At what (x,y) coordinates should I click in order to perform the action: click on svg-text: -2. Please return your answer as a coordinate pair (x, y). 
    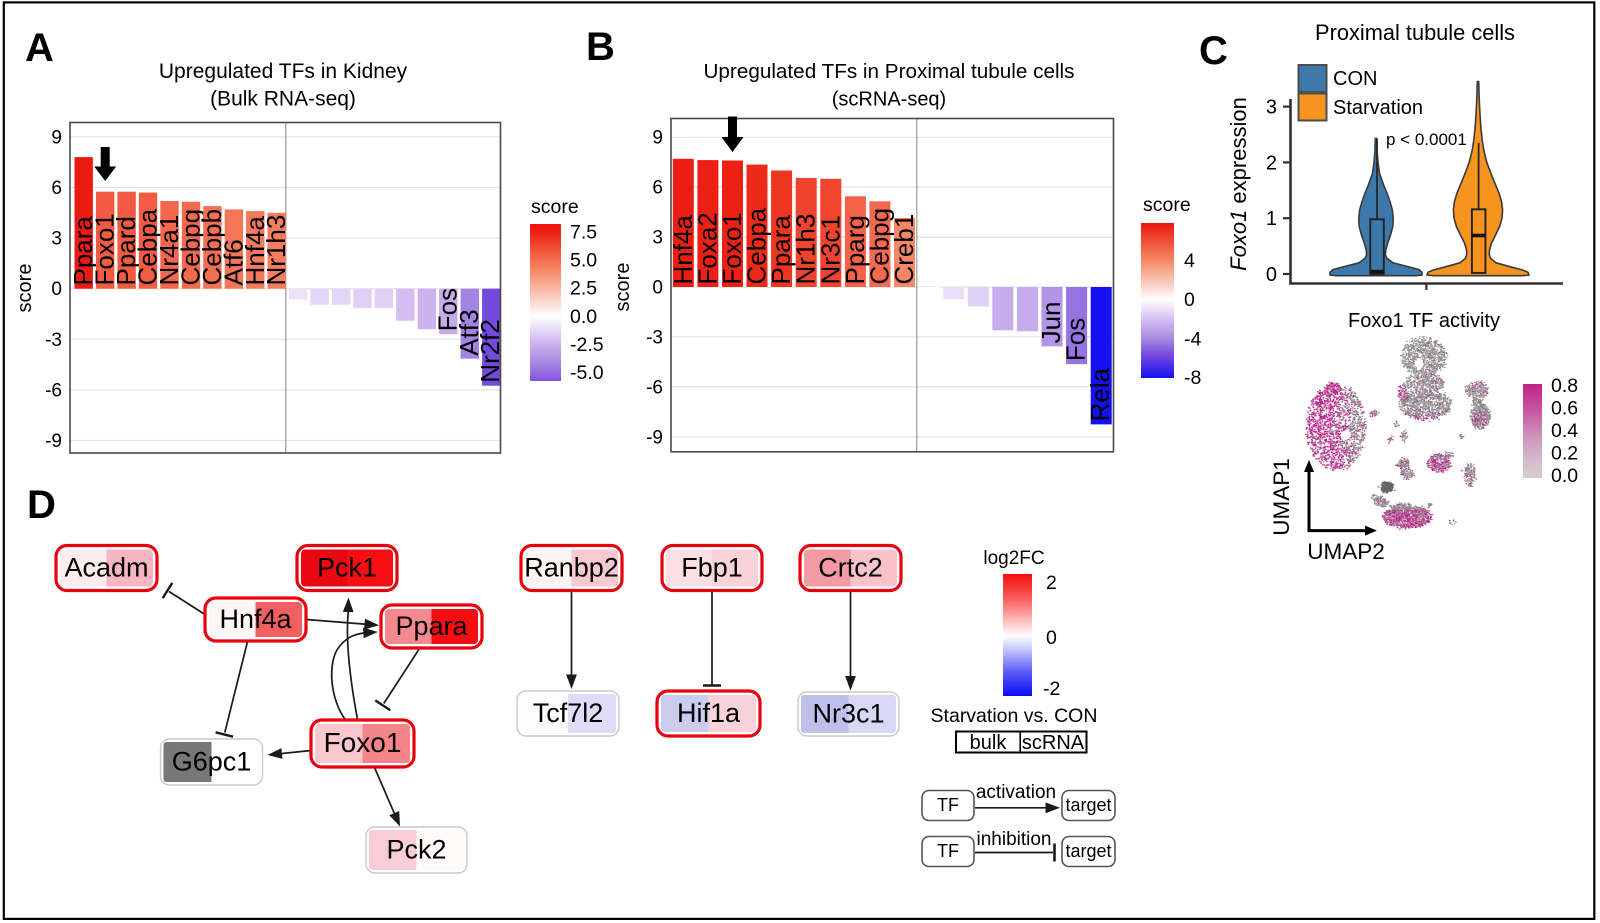
    Looking at the image, I should click on (1051, 689).